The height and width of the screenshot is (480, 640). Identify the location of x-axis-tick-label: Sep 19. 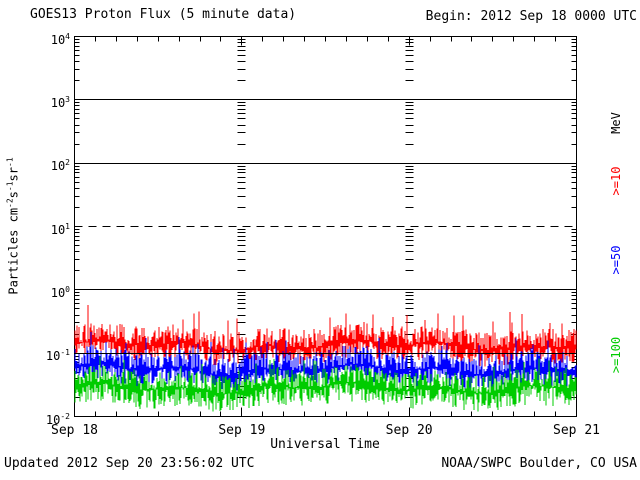
(242, 430).